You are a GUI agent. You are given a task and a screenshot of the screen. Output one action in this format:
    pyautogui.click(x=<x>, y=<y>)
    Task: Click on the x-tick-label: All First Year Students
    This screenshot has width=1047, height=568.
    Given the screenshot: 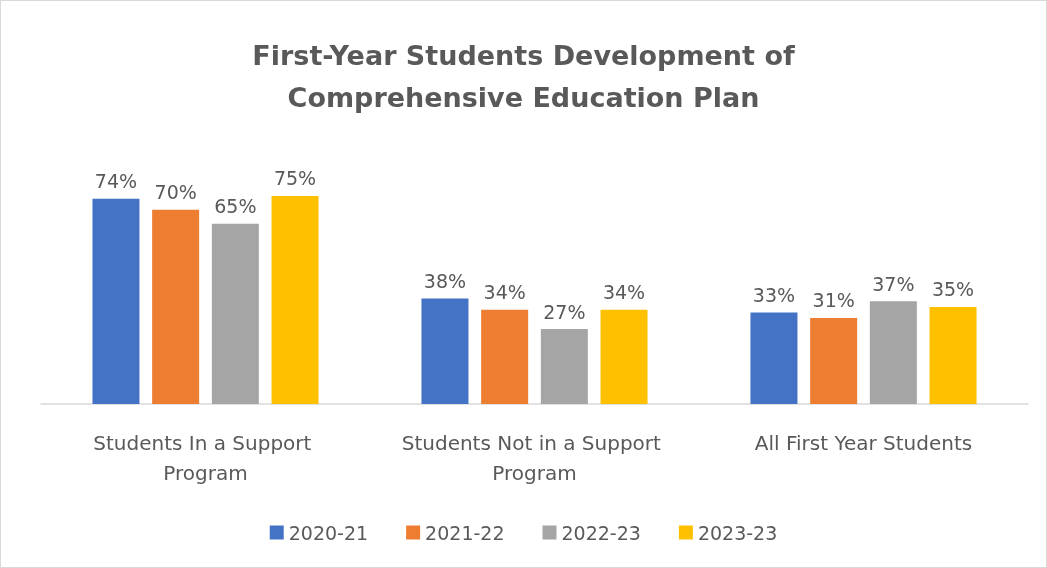 What is the action you would take?
    pyautogui.click(x=863, y=443)
    